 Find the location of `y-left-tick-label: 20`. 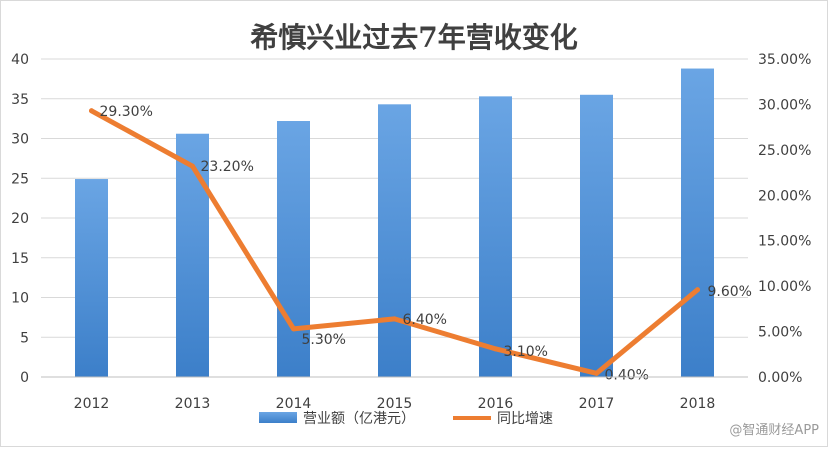

y-left-tick-label: 20 is located at coordinates (20, 219).